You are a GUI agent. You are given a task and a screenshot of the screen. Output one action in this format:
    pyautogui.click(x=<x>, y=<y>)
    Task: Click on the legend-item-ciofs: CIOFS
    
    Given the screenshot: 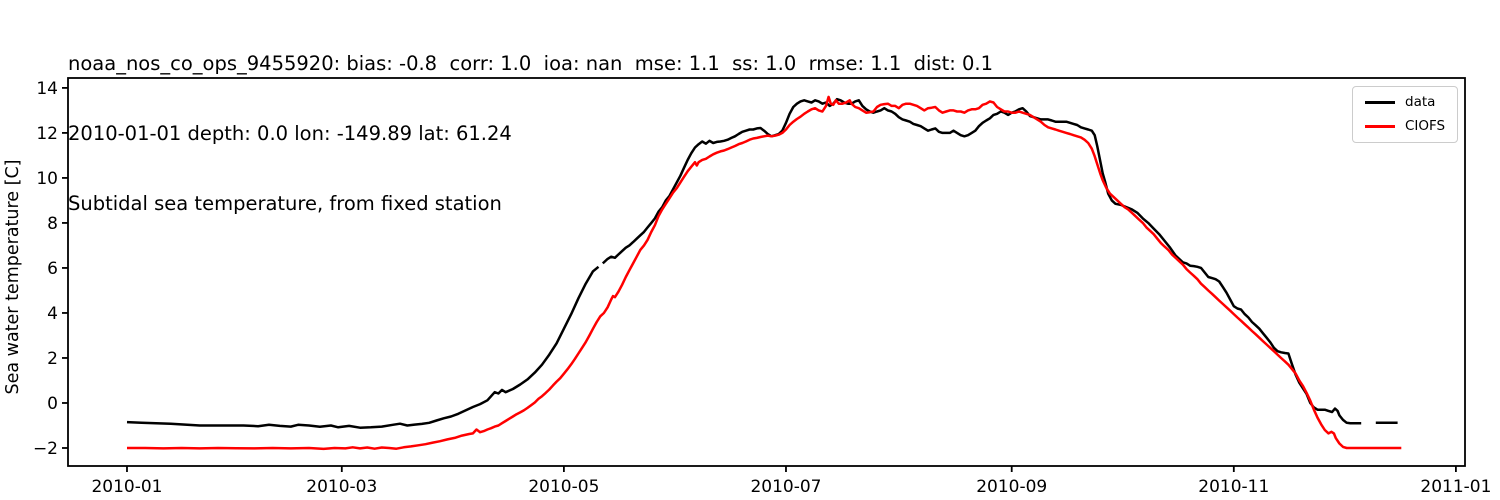 What is the action you would take?
    pyautogui.click(x=1407, y=126)
    